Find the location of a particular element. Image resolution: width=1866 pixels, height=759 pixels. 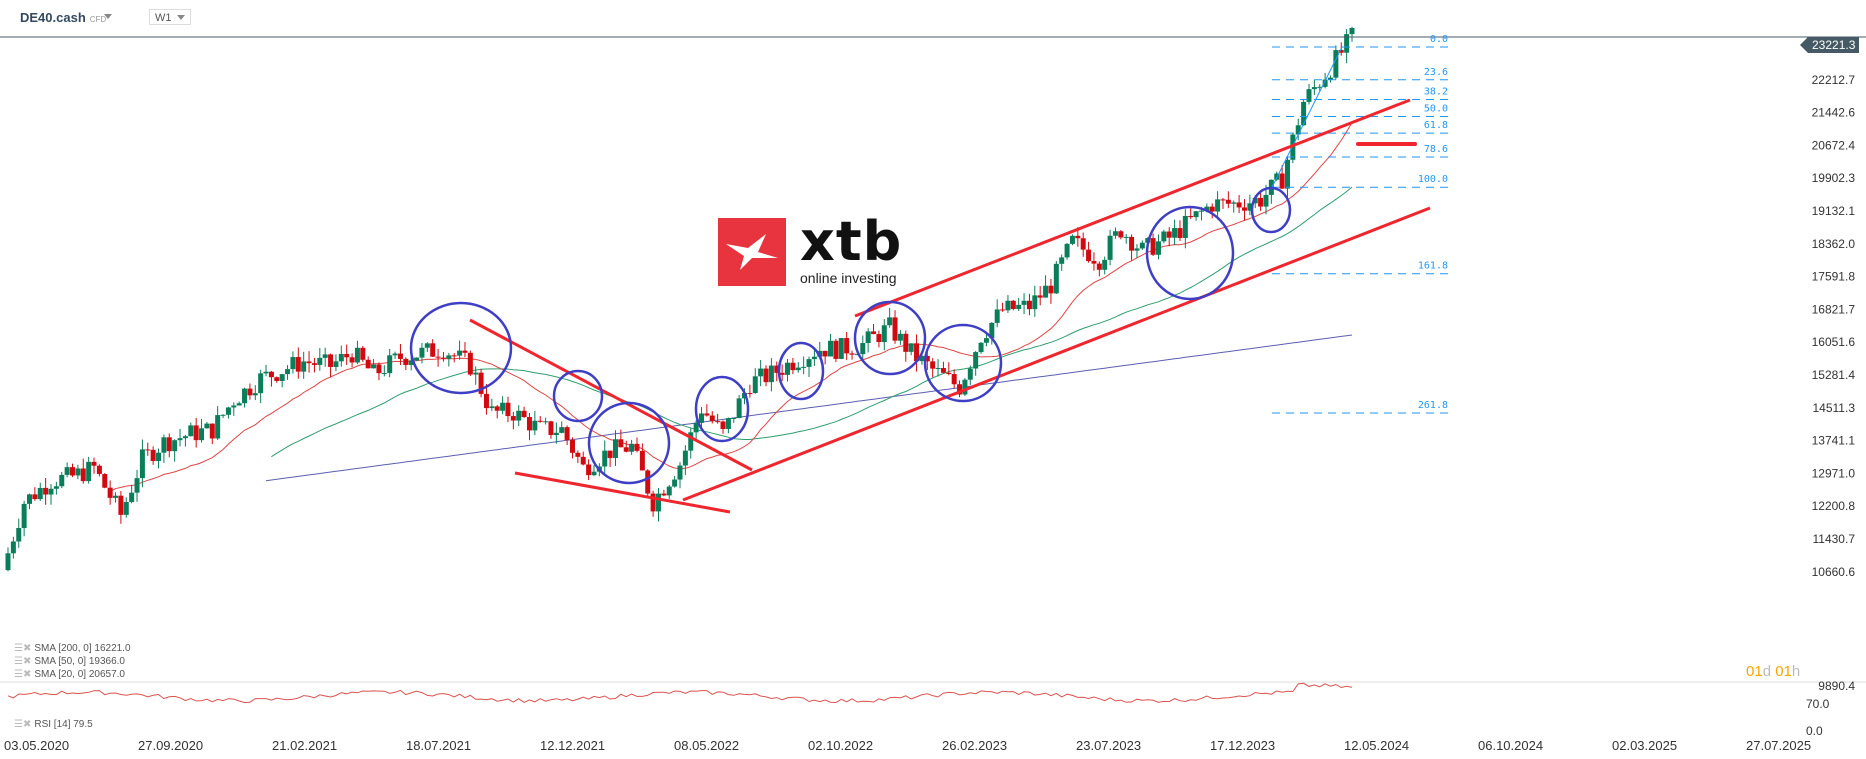

y-axis-label: 13741.1 is located at coordinates (1834, 441).